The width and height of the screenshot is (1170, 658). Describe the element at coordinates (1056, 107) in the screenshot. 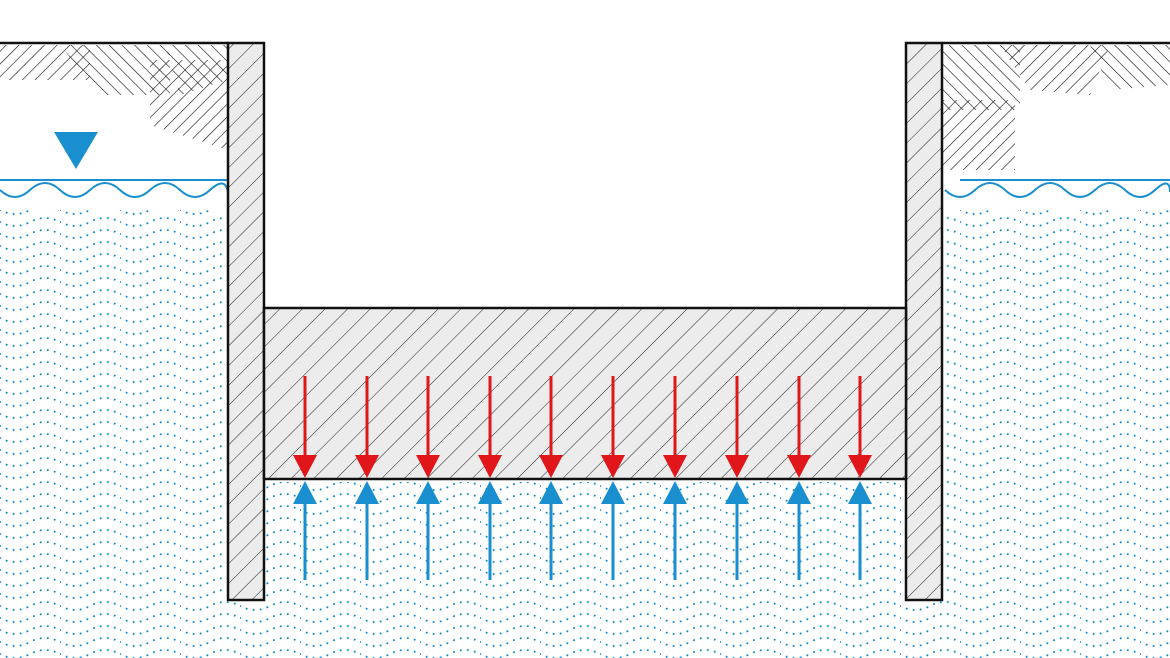

I see `soil-right` at that location.